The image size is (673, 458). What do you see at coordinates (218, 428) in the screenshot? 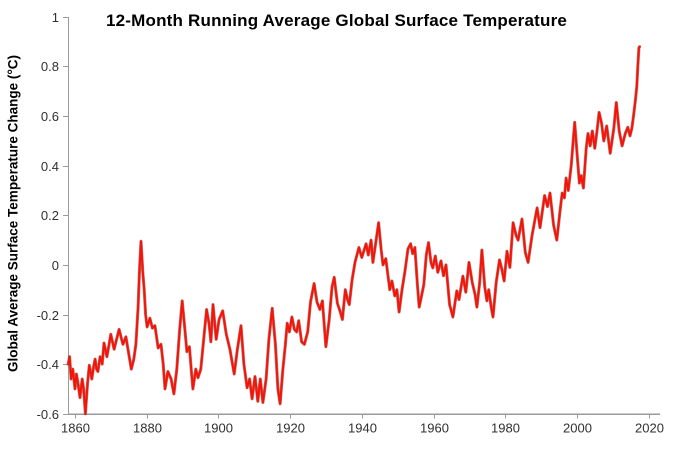
I see `x-tick-label: 1900` at bounding box center [218, 428].